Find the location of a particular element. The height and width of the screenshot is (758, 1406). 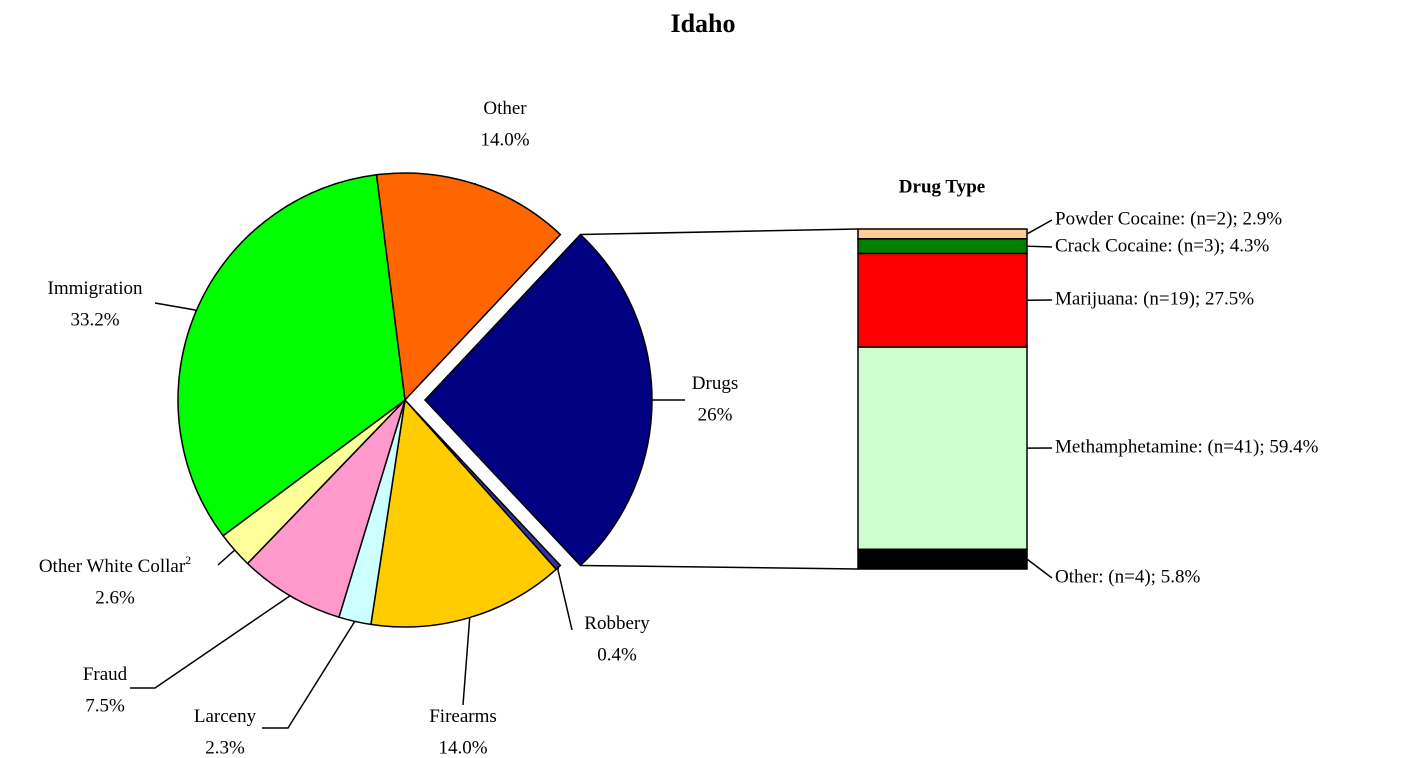

slice-value: 33.2% is located at coordinates (94, 319).